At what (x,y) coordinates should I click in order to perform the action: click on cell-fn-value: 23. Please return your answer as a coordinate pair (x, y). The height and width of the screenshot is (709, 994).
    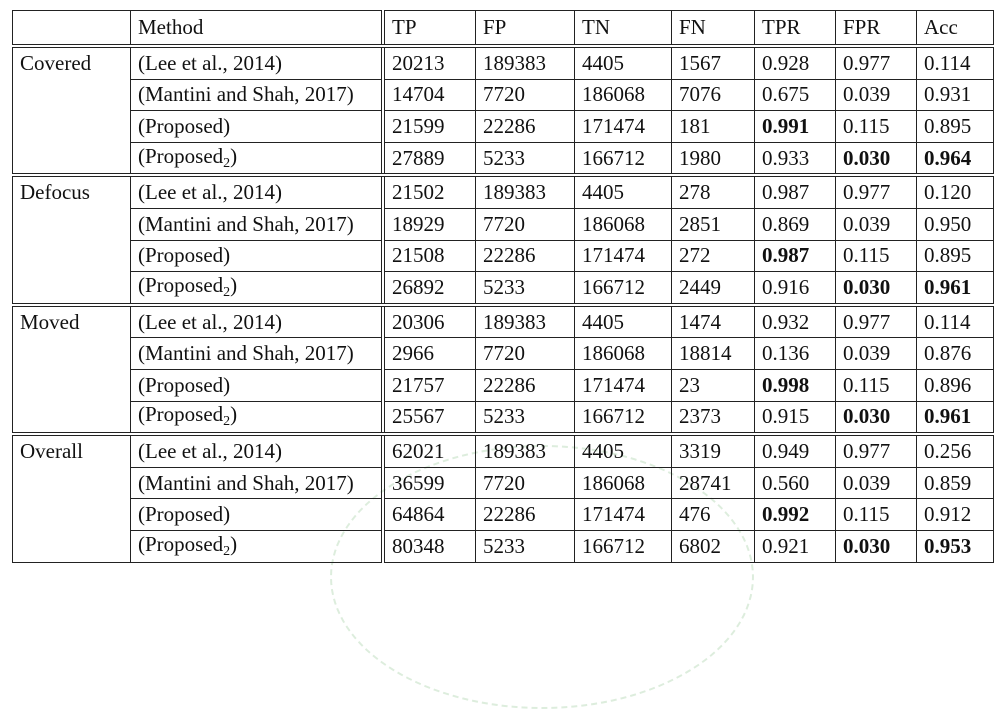
    Looking at the image, I should click on (689, 384).